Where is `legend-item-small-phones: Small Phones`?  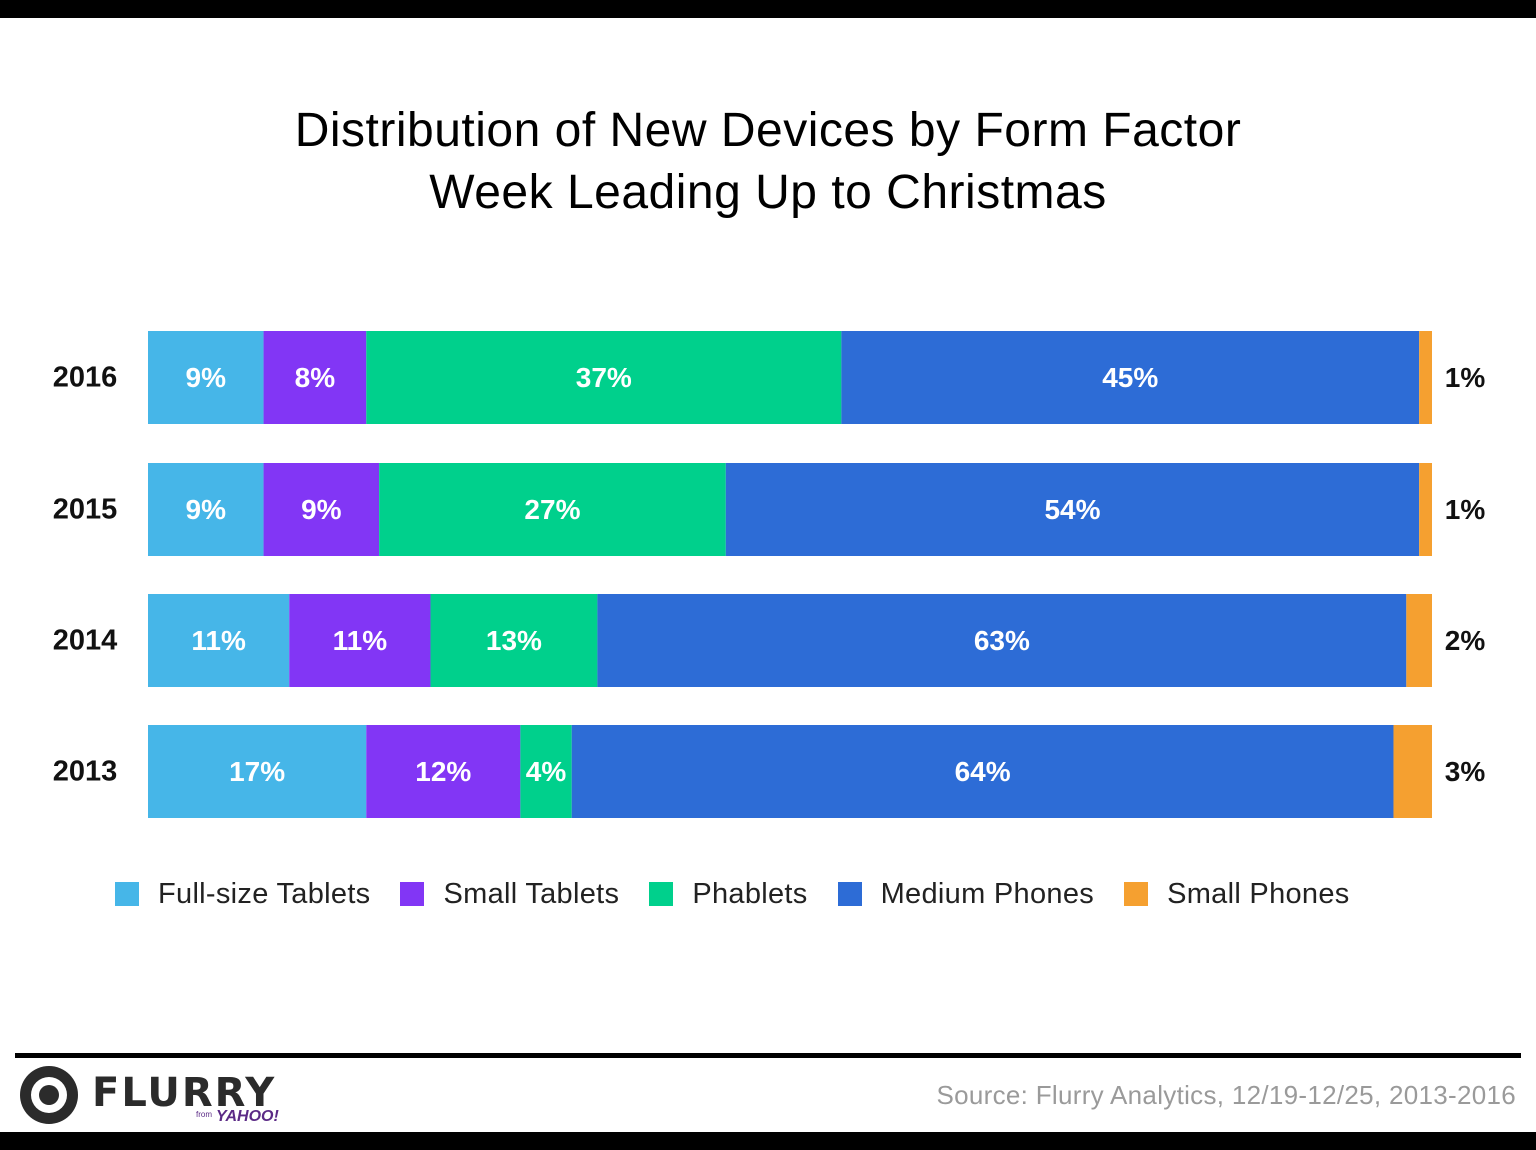
legend-item-small-phones: Small Phones is located at coordinates (1237, 894).